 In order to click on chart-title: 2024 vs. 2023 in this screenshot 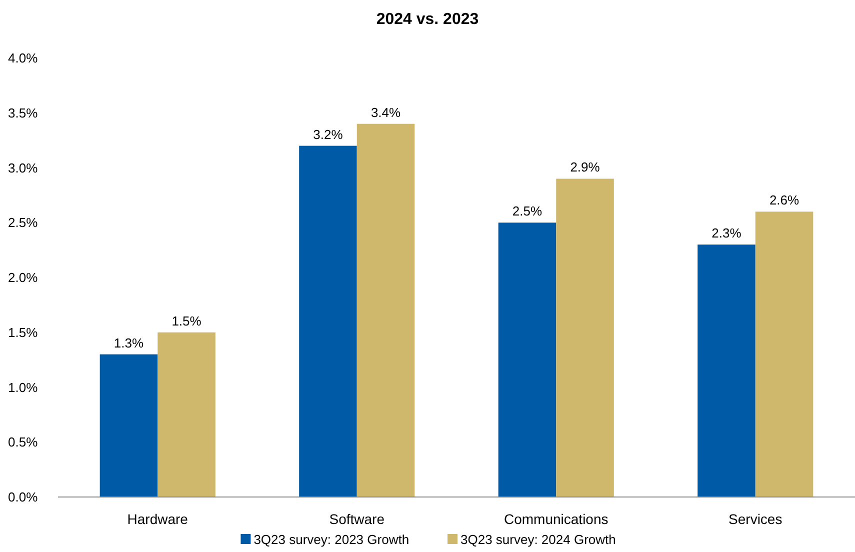, I will do `click(427, 19)`.